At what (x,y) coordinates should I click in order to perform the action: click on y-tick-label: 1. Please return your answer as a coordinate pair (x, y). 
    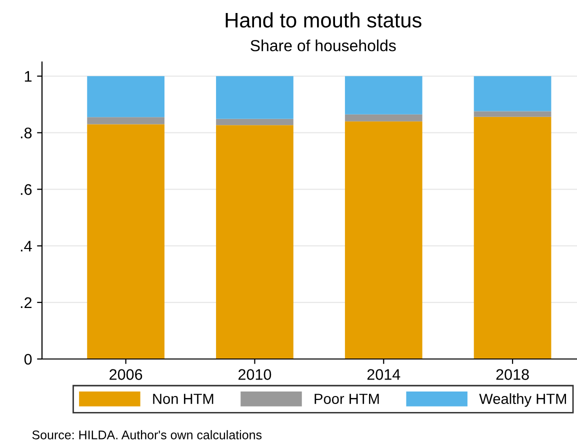
    Looking at the image, I should click on (28, 76).